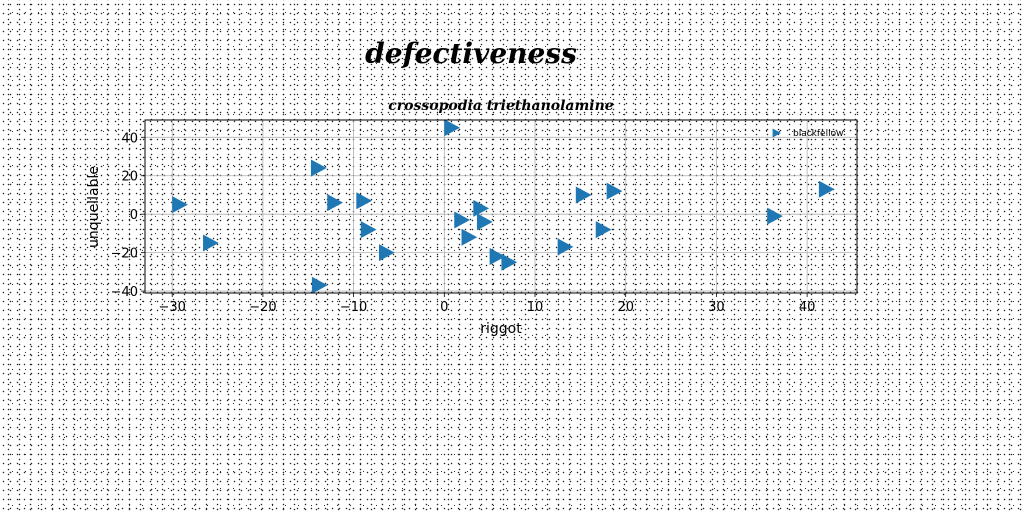 The height and width of the screenshot is (512, 1024). Describe the element at coordinates (486, 304) in the screenshot. I see `x-ticks: −30 −20 −10 0 10 20 30 40` at that location.